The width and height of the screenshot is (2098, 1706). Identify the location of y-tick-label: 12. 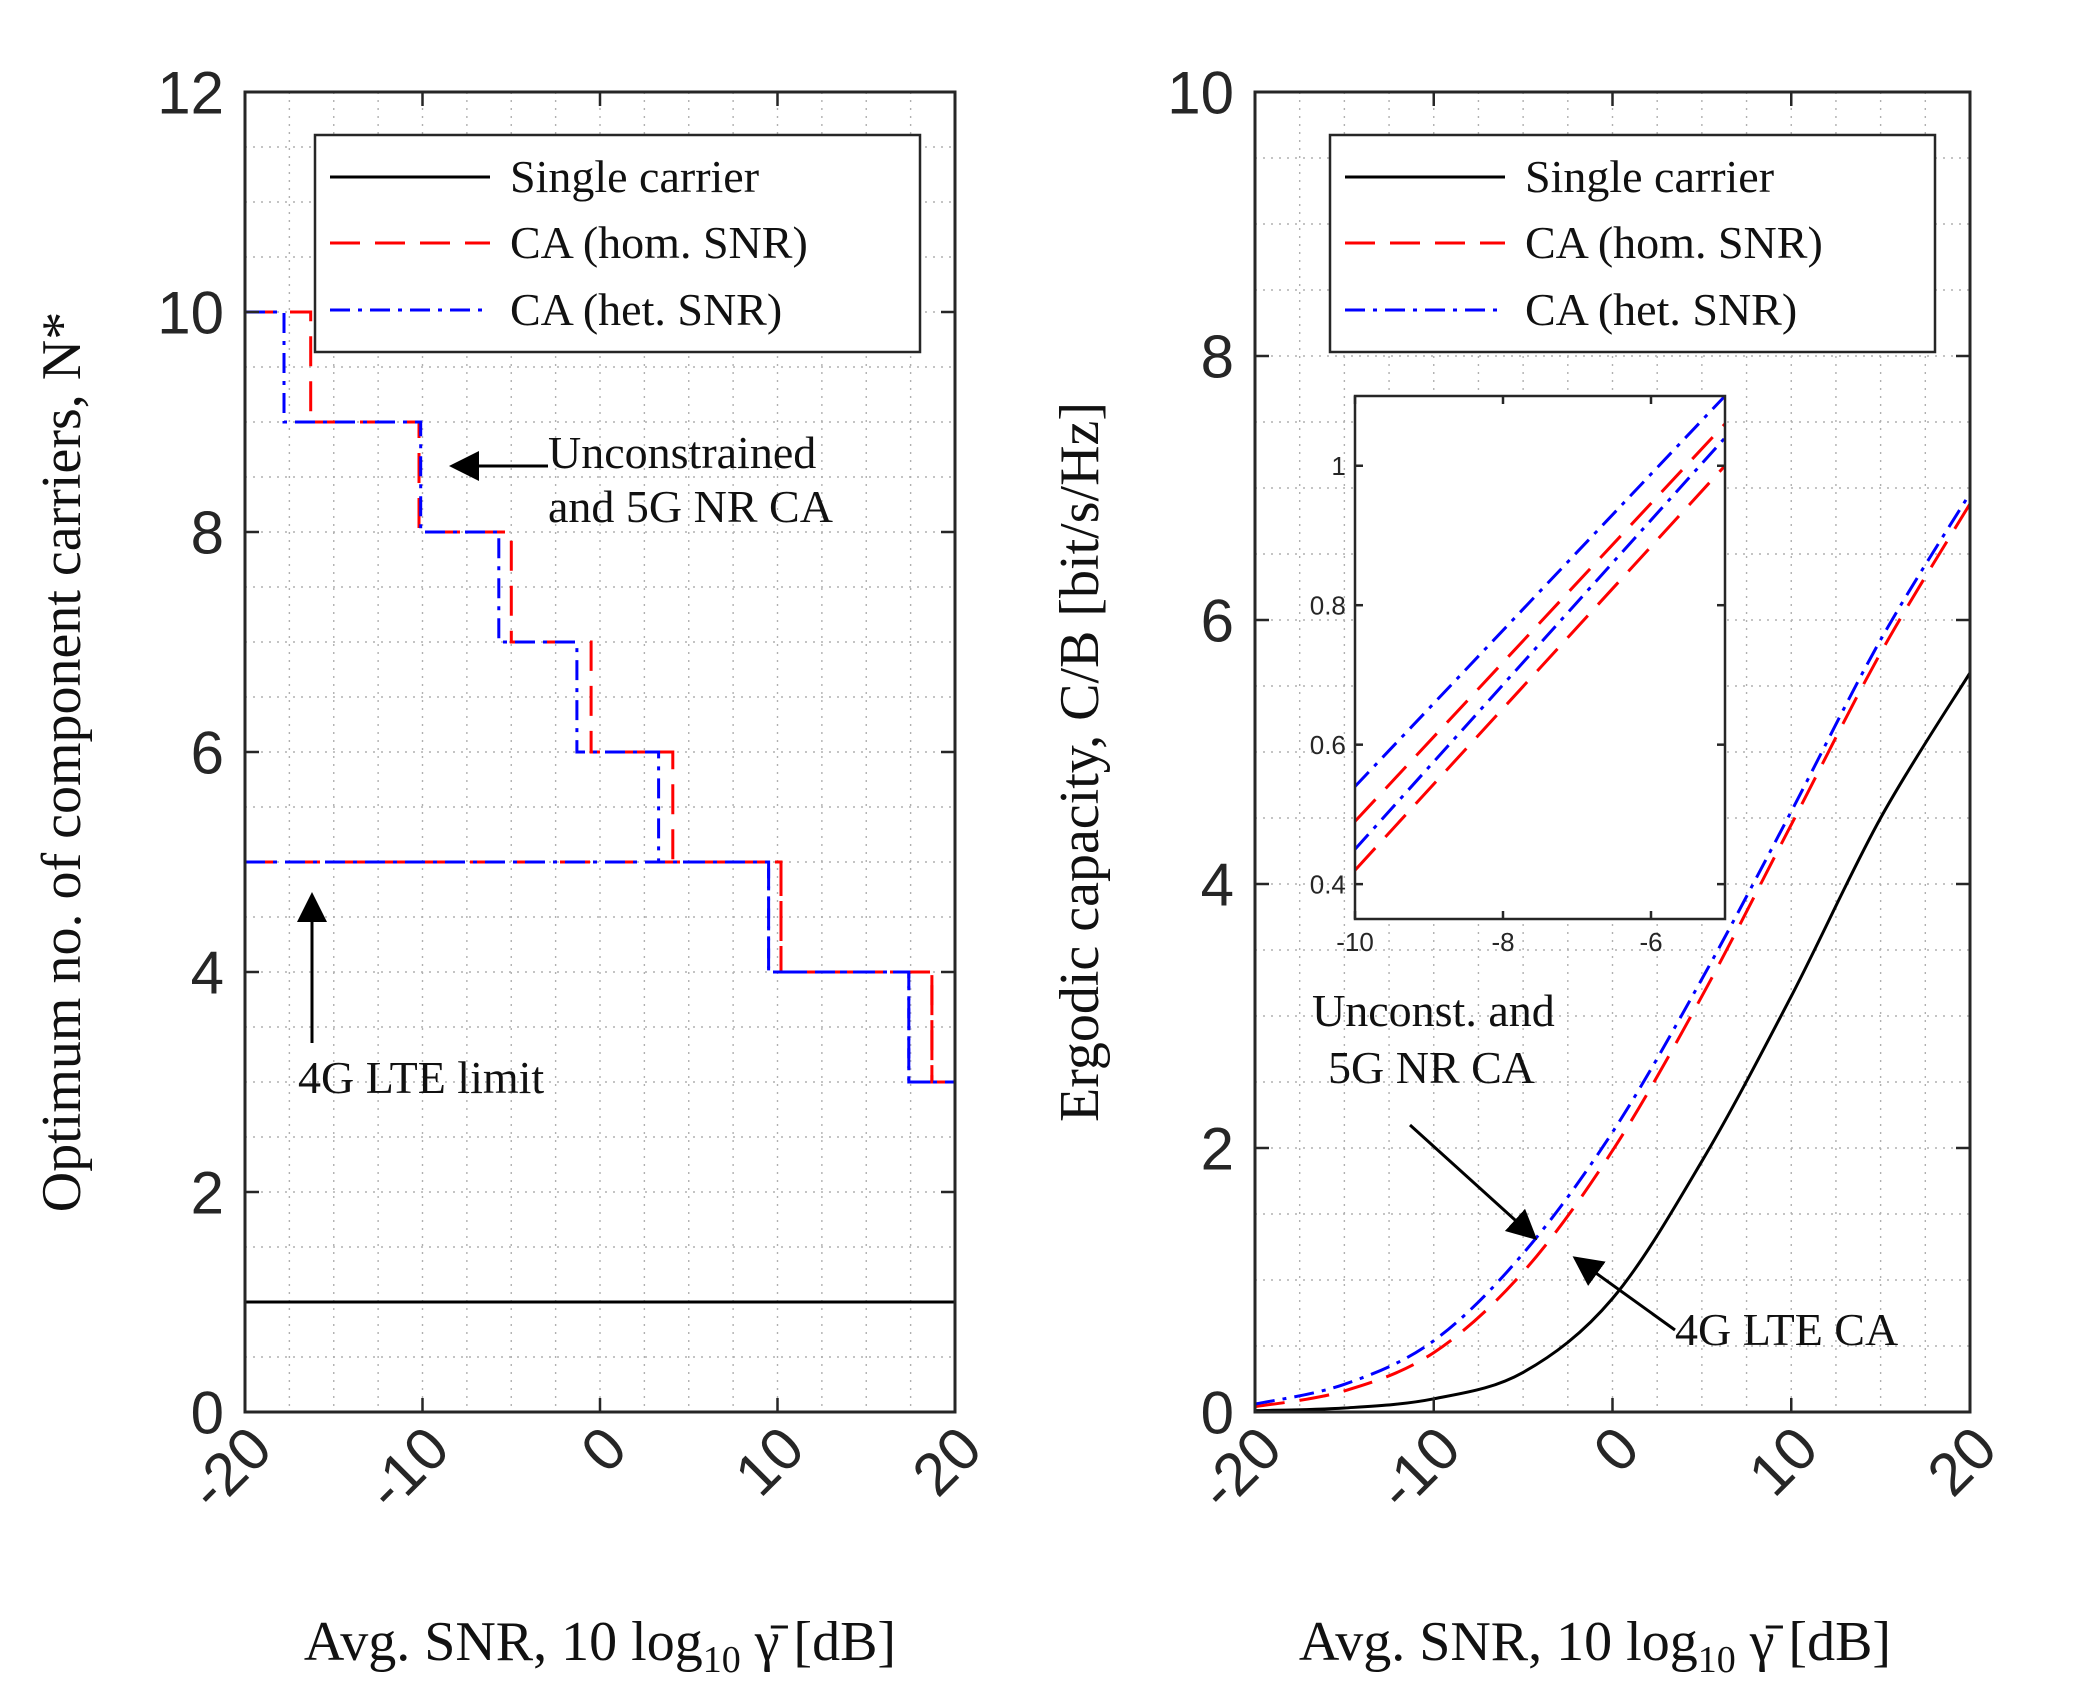
(190, 93).